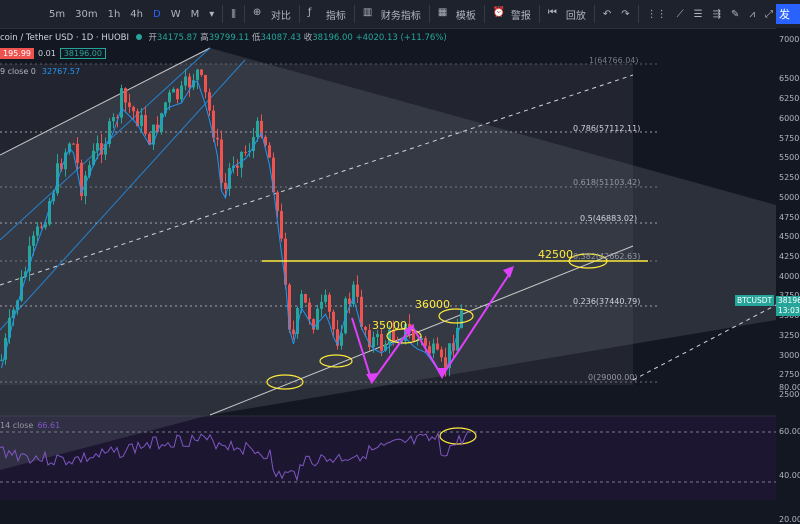 The width and height of the screenshot is (800, 524). I want to click on interval-dropdown: ▾, so click(211, 14).